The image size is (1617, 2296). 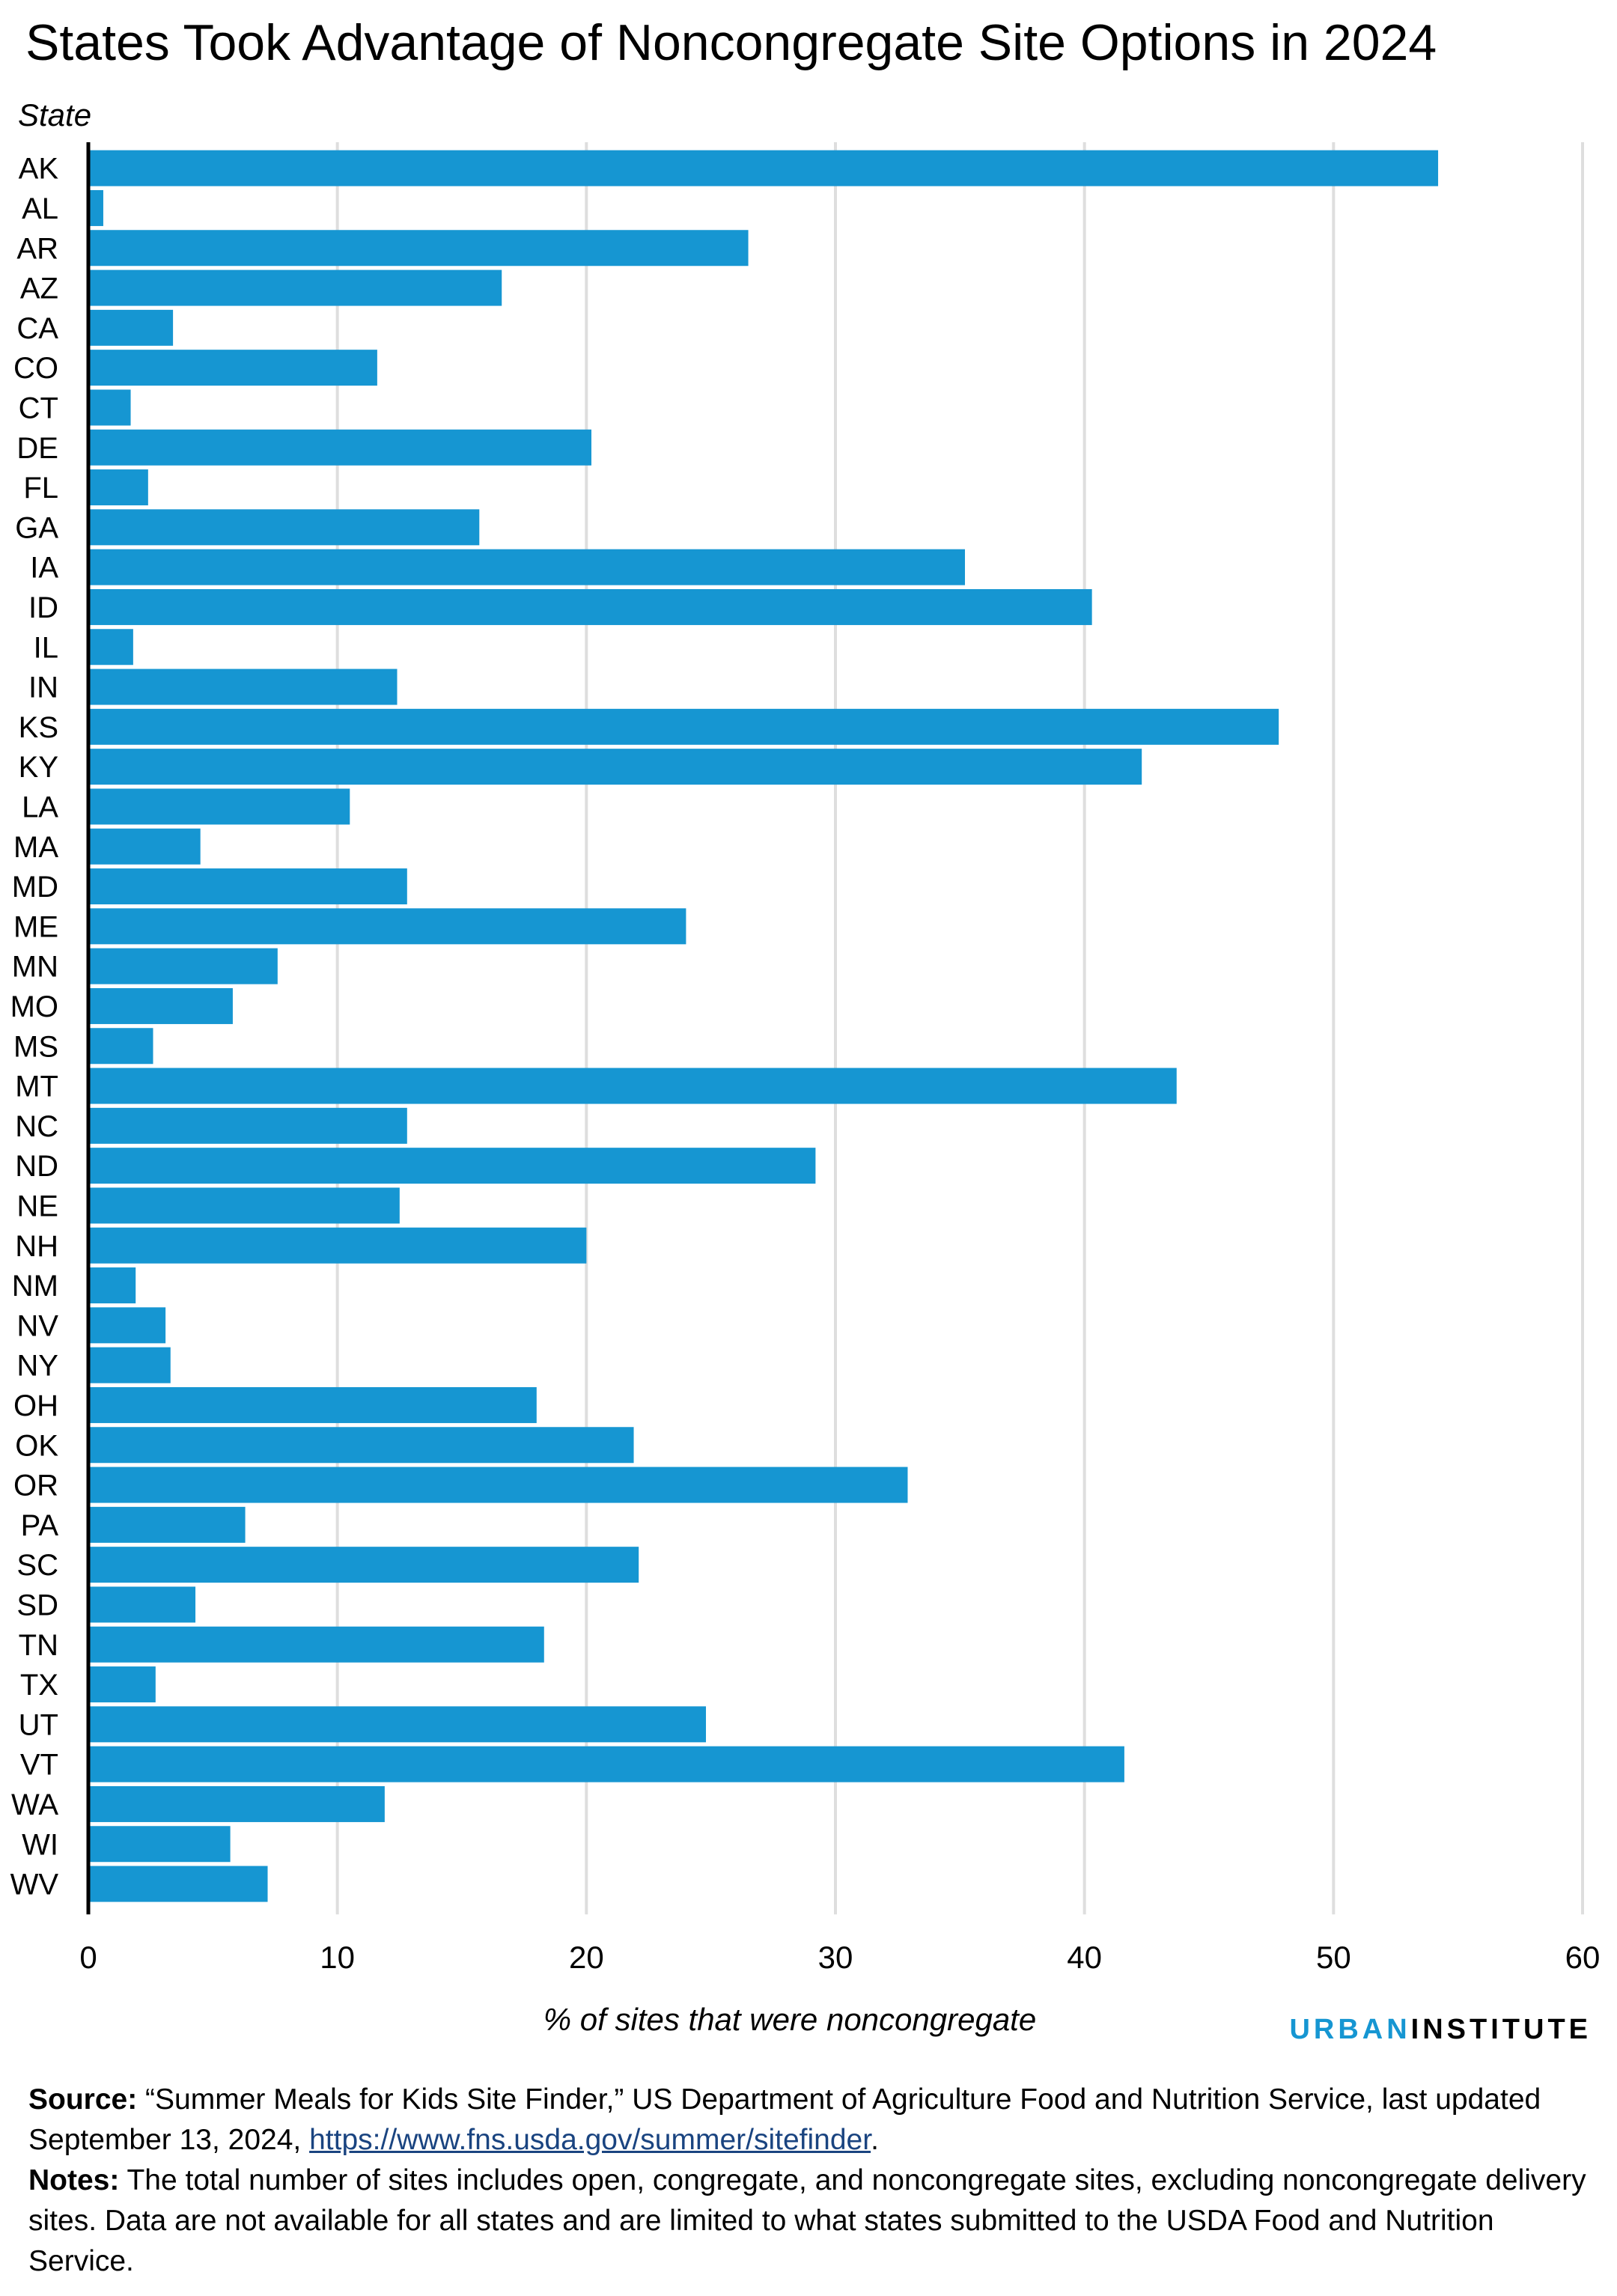 I want to click on category-label: KY, so click(x=38, y=767).